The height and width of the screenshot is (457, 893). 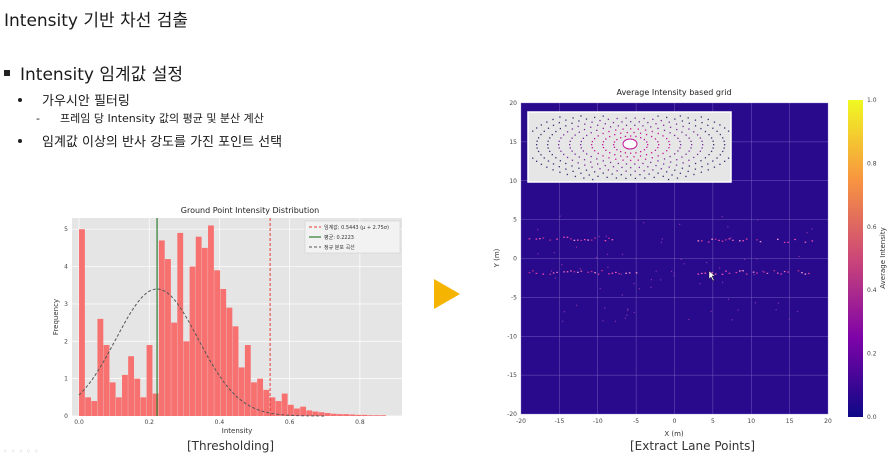 What do you see at coordinates (693, 446) in the screenshot?
I see `caption-extract-lane-points: [Extract Lane Points]` at bounding box center [693, 446].